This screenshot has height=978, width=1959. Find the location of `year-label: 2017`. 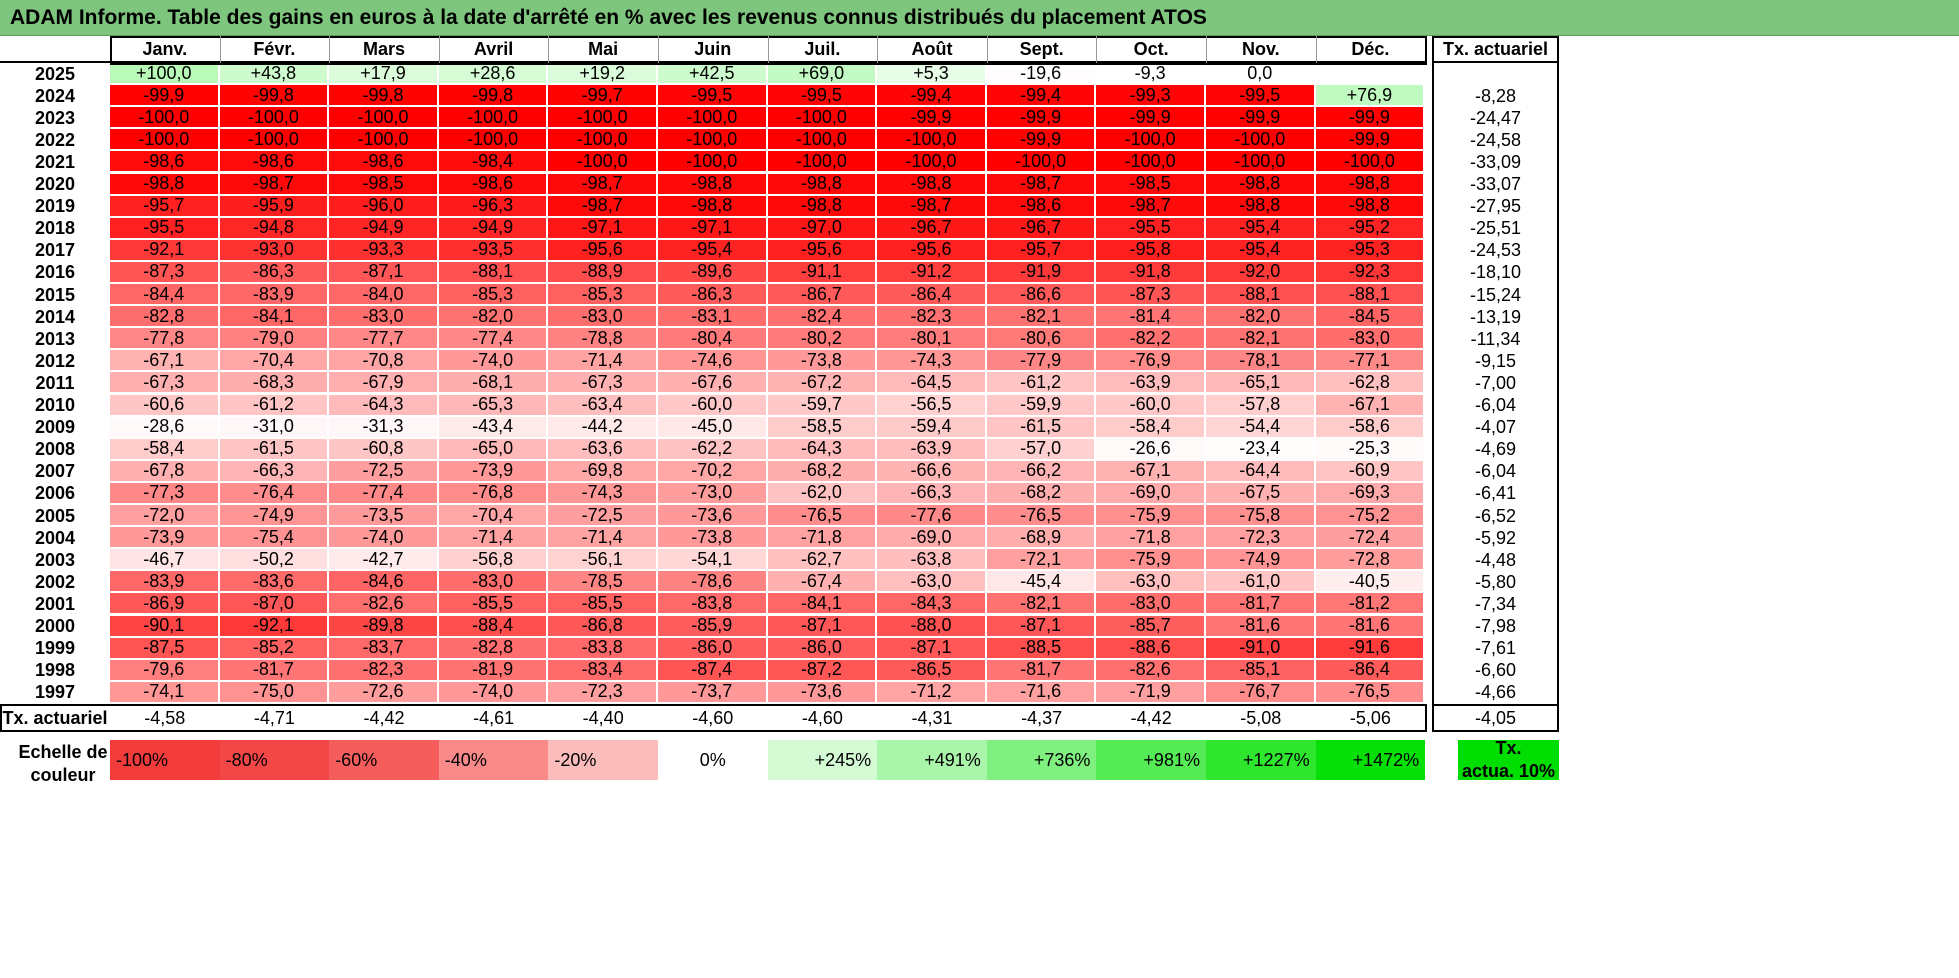

year-label: 2017 is located at coordinates (55, 250).